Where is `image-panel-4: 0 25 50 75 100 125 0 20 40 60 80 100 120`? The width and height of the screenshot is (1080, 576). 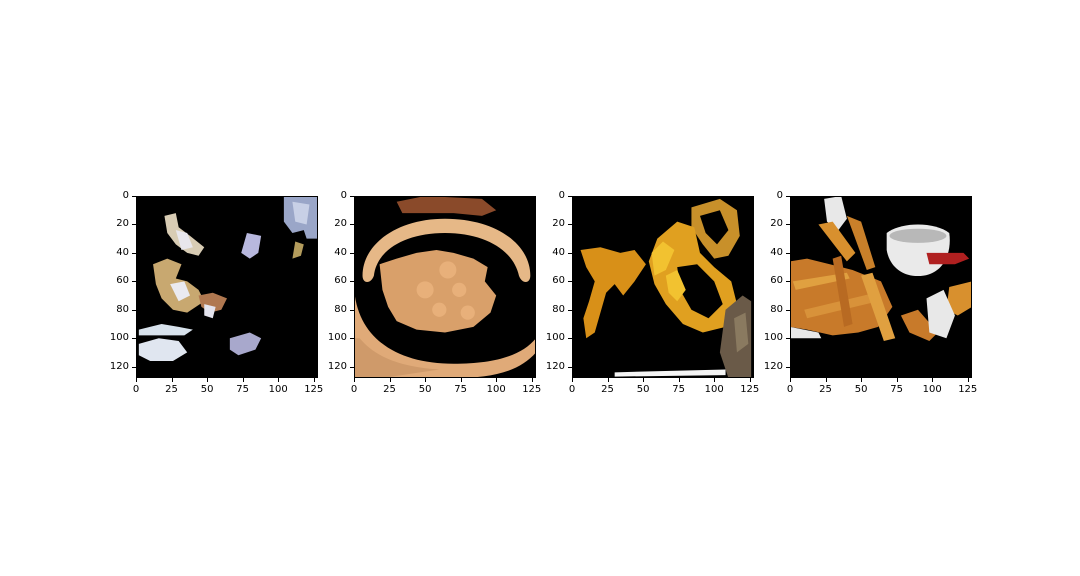 image-panel-4: 0 25 50 75 100 125 0 20 40 60 80 100 120 is located at coordinates (870, 292).